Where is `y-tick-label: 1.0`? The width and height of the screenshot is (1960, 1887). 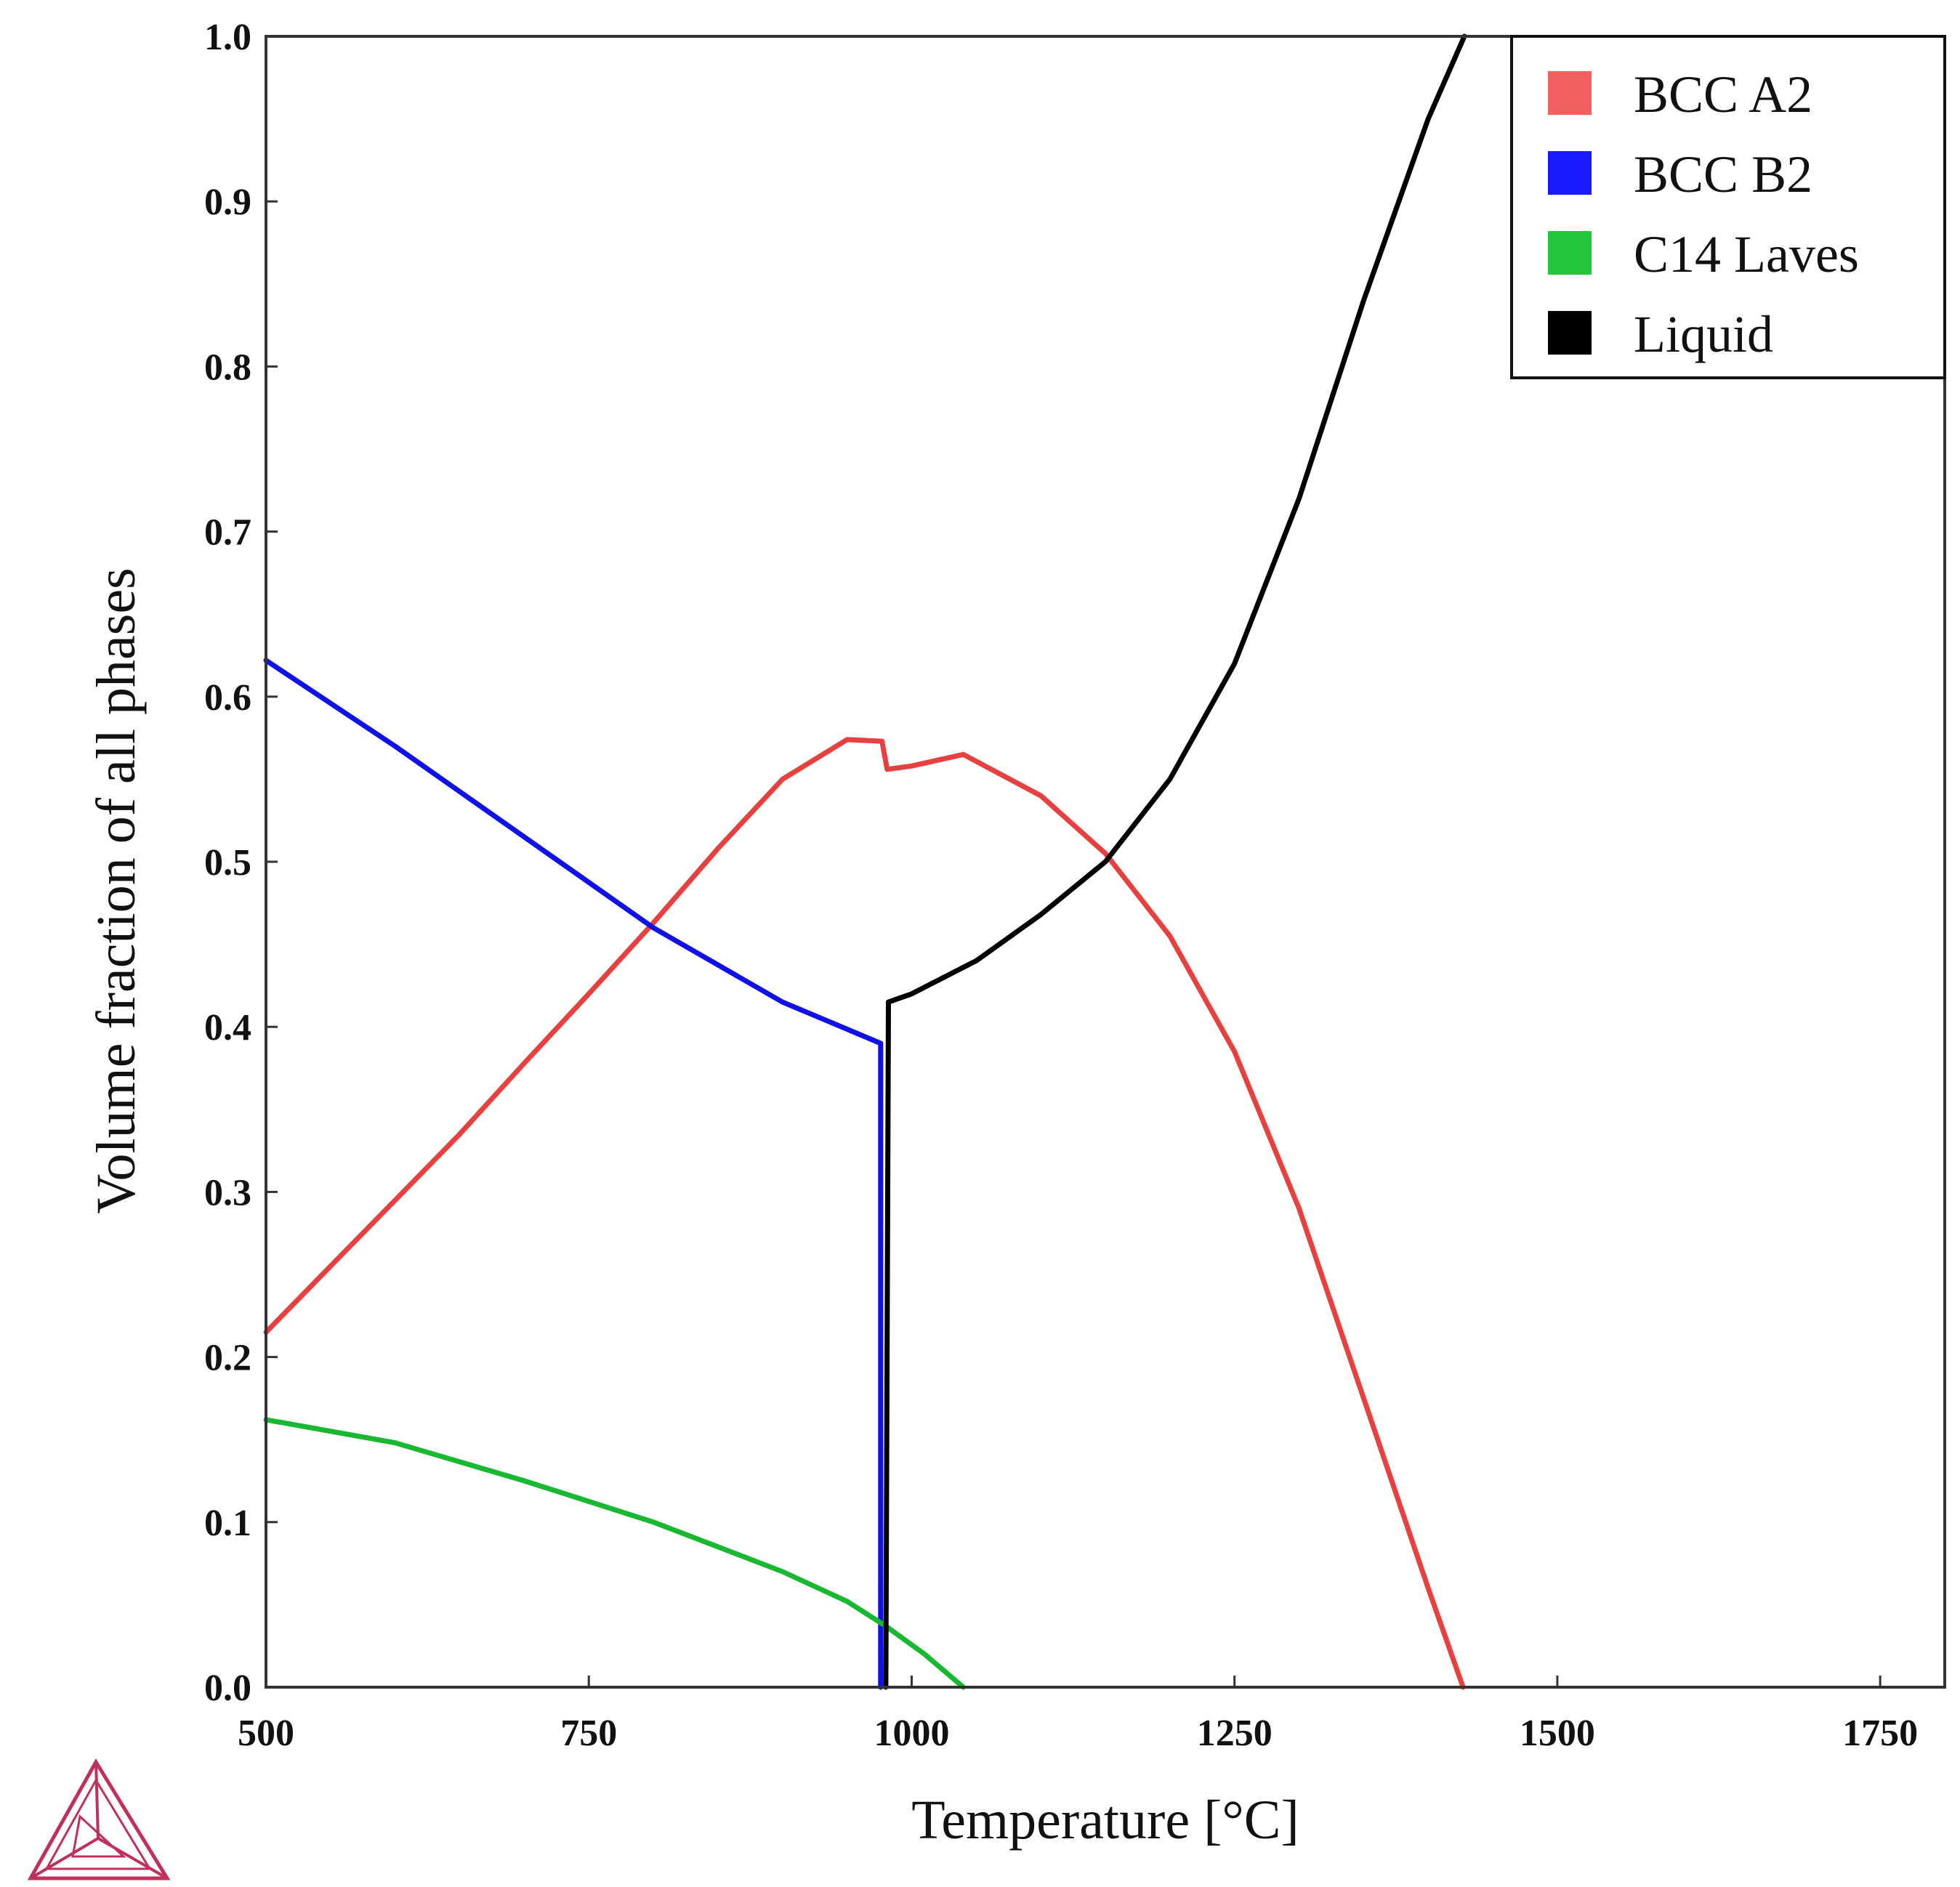
y-tick-label: 1.0 is located at coordinates (227, 37).